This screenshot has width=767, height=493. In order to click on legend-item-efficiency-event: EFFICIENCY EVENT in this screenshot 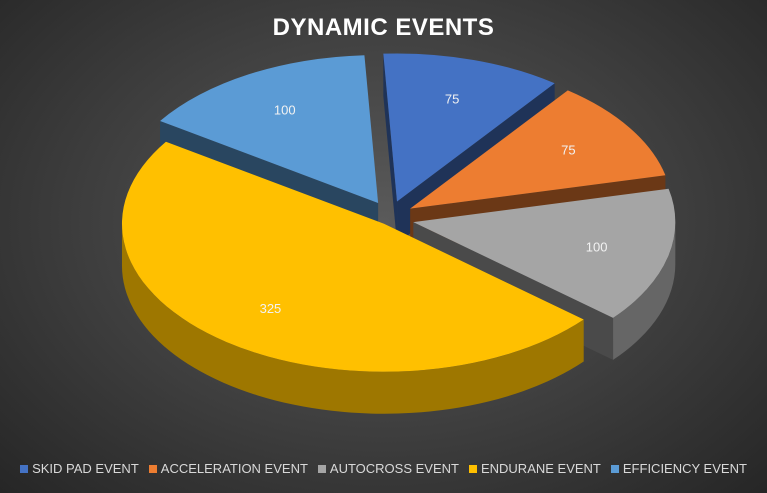, I will do `click(678, 468)`.